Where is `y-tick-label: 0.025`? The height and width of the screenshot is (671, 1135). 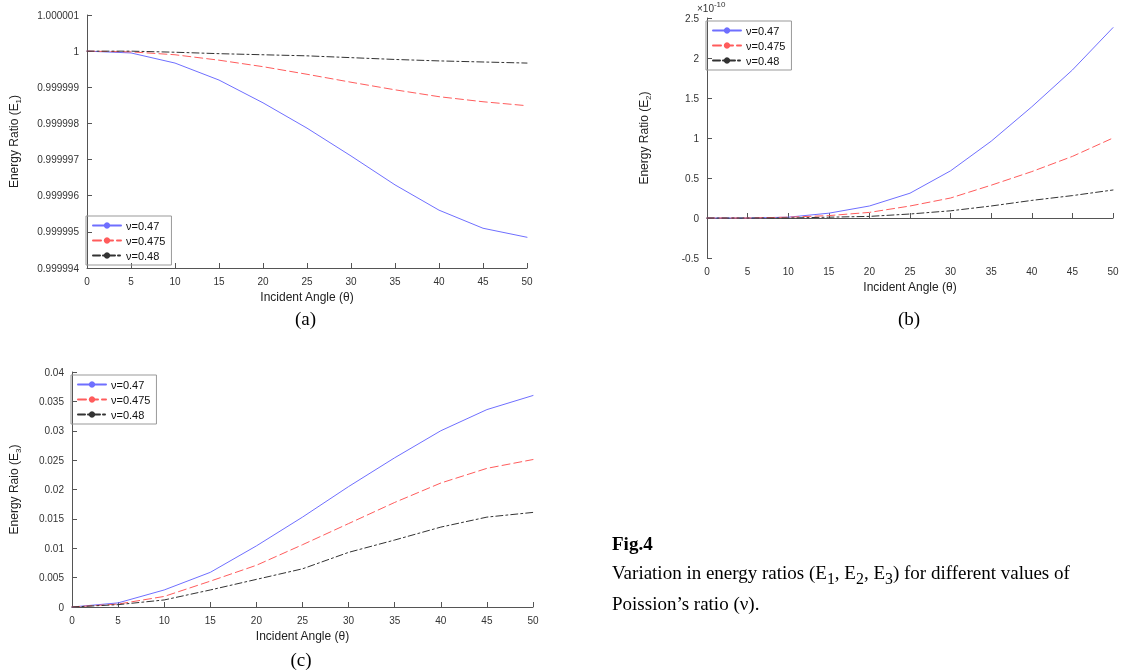
y-tick-label: 0.025 is located at coordinates (51, 460).